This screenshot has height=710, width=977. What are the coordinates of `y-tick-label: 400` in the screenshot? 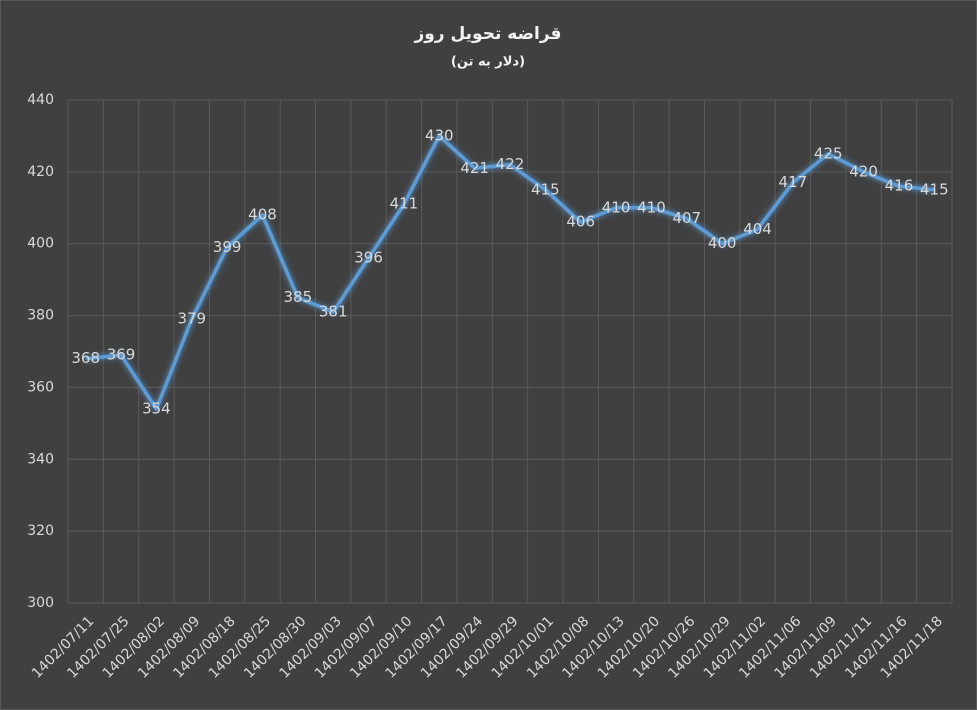 It's located at (40, 244).